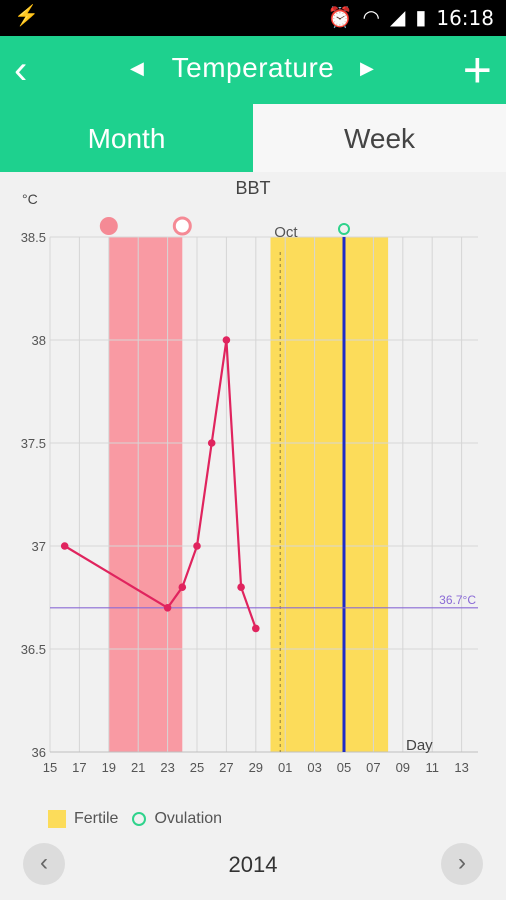 This screenshot has width=506, height=900. I want to click on period-start-marker, so click(108, 226).